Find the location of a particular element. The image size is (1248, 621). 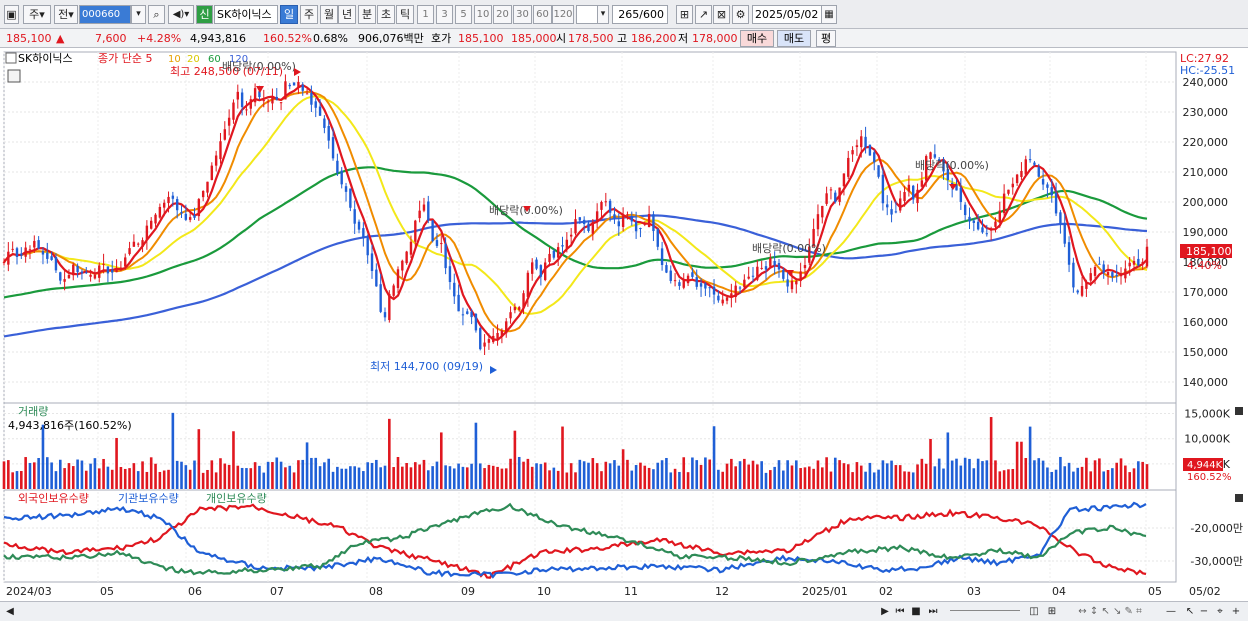

interval-20: 20 is located at coordinates (502, 14).